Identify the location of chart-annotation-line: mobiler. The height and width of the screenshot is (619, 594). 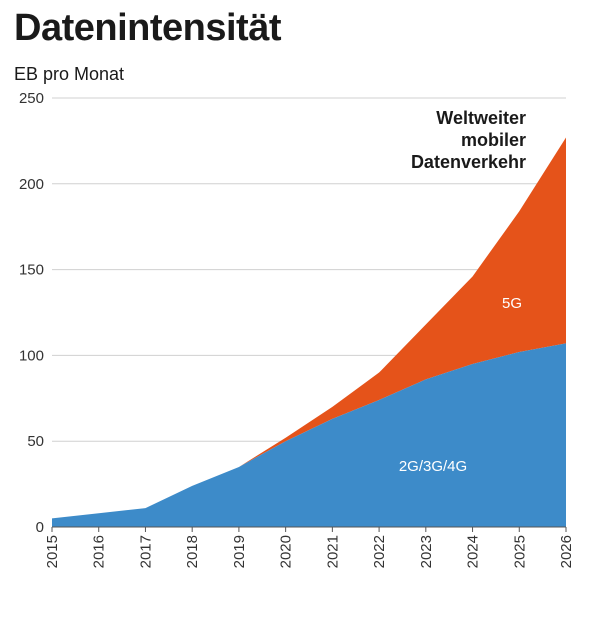
(493, 140).